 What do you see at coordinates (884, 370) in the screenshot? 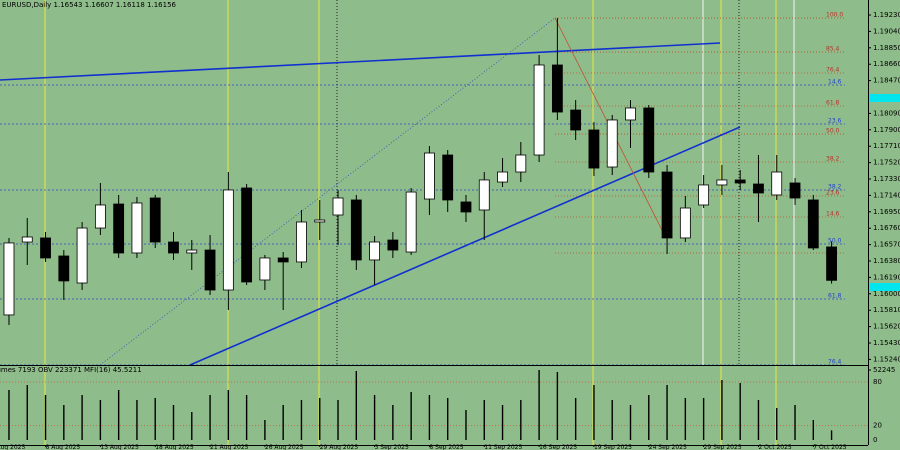
I see `volume-tick-label: 52245` at bounding box center [884, 370].